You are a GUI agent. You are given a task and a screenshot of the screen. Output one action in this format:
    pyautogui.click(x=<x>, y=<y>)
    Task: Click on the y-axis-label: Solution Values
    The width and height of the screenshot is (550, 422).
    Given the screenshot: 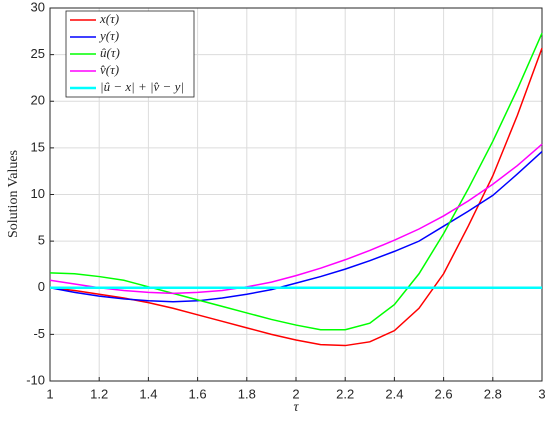 What is the action you would take?
    pyautogui.click(x=13, y=194)
    